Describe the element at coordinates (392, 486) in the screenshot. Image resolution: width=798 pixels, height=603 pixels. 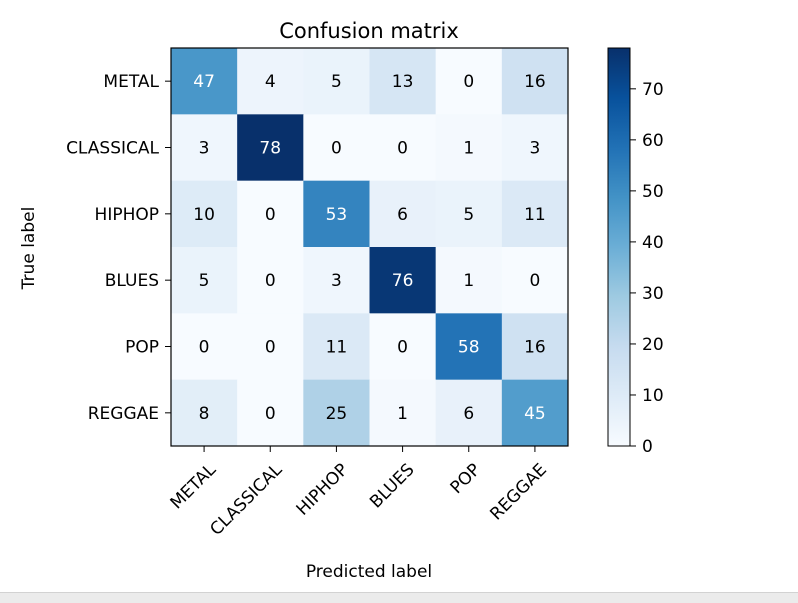
I see `x-tick-label: BLUES` at that location.